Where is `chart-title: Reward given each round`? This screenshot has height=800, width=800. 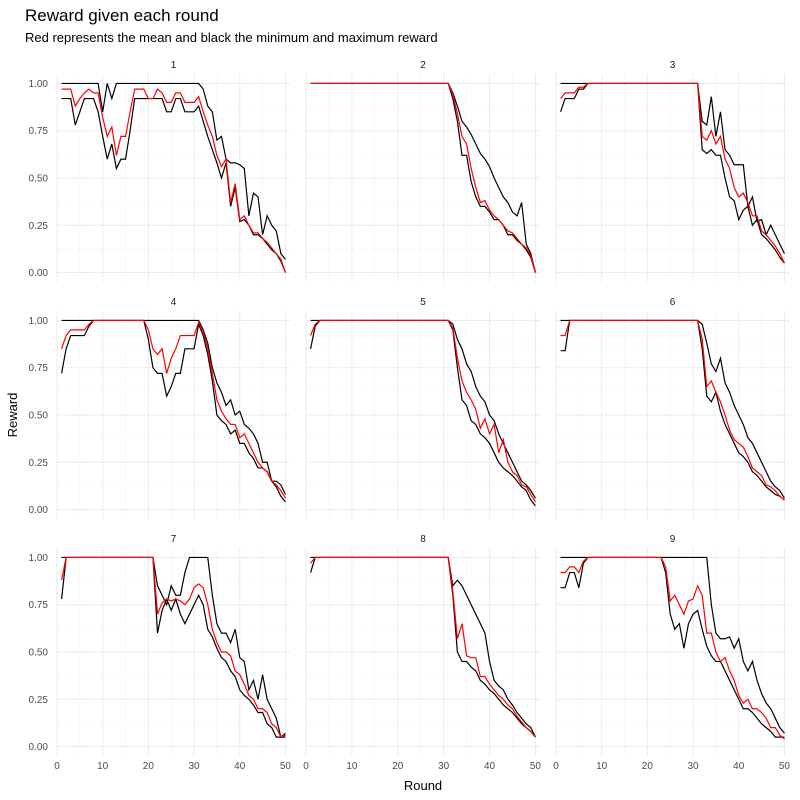 chart-title: Reward given each round is located at coordinates (122, 15).